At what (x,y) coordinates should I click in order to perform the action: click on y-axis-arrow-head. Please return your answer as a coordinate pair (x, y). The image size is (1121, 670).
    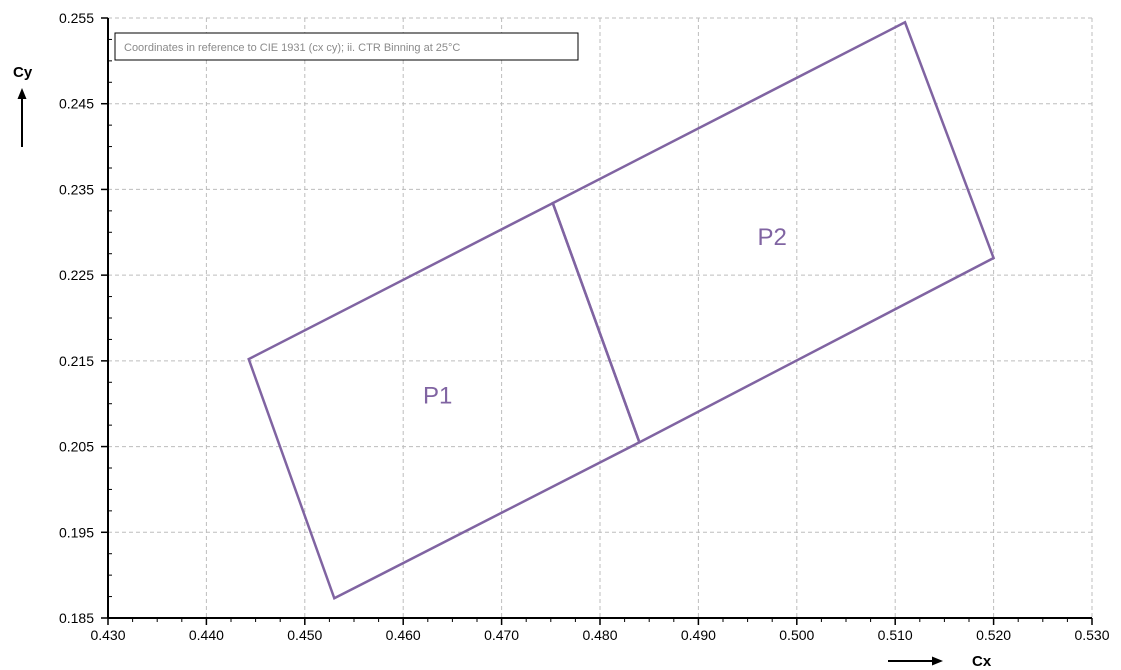
    Looking at the image, I should click on (22, 93).